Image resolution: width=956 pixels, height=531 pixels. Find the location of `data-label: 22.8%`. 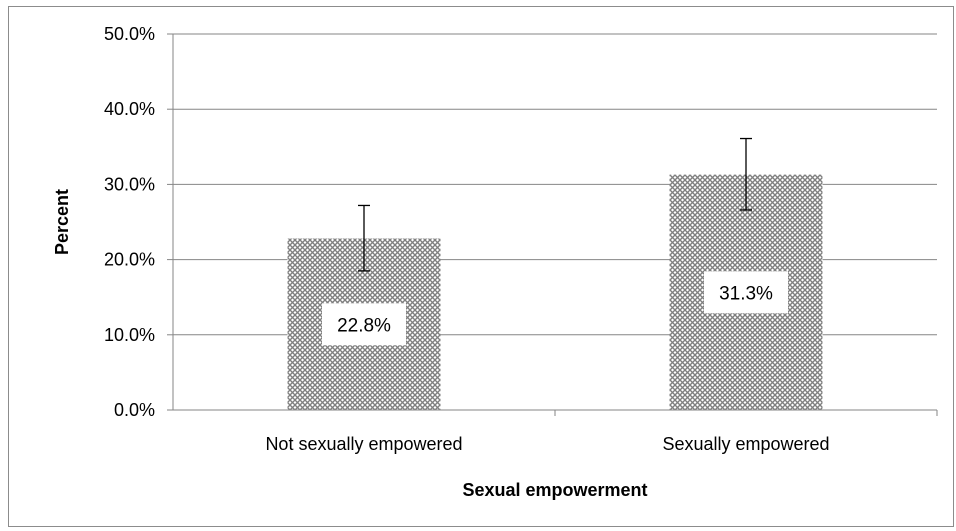

data-label: 22.8% is located at coordinates (364, 325).